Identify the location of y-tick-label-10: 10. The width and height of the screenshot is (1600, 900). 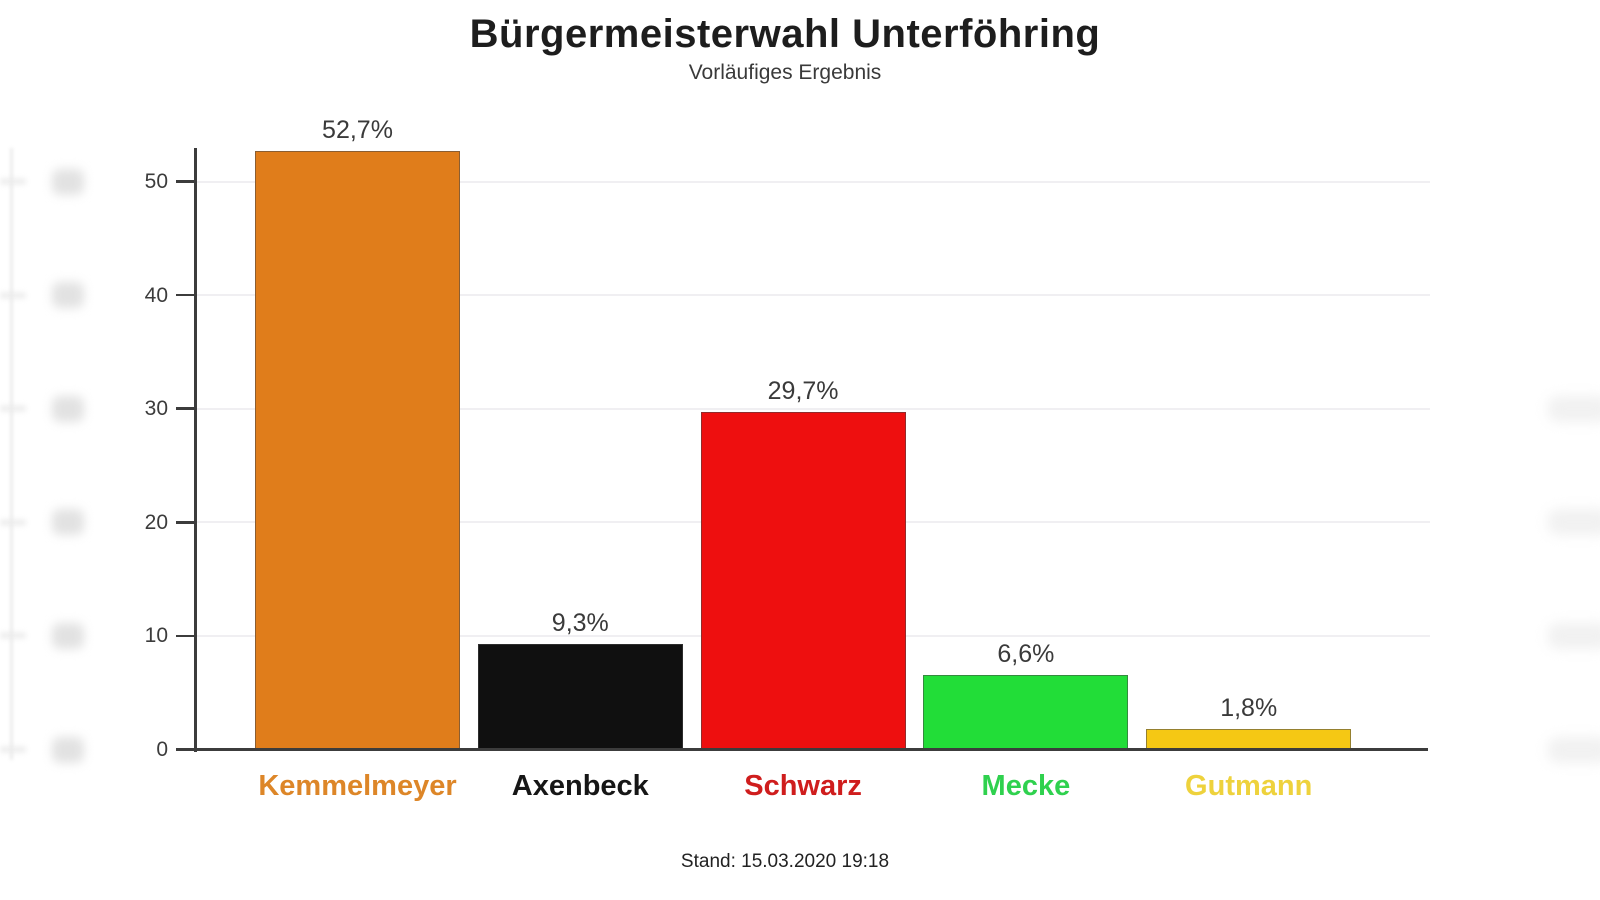
(156, 636).